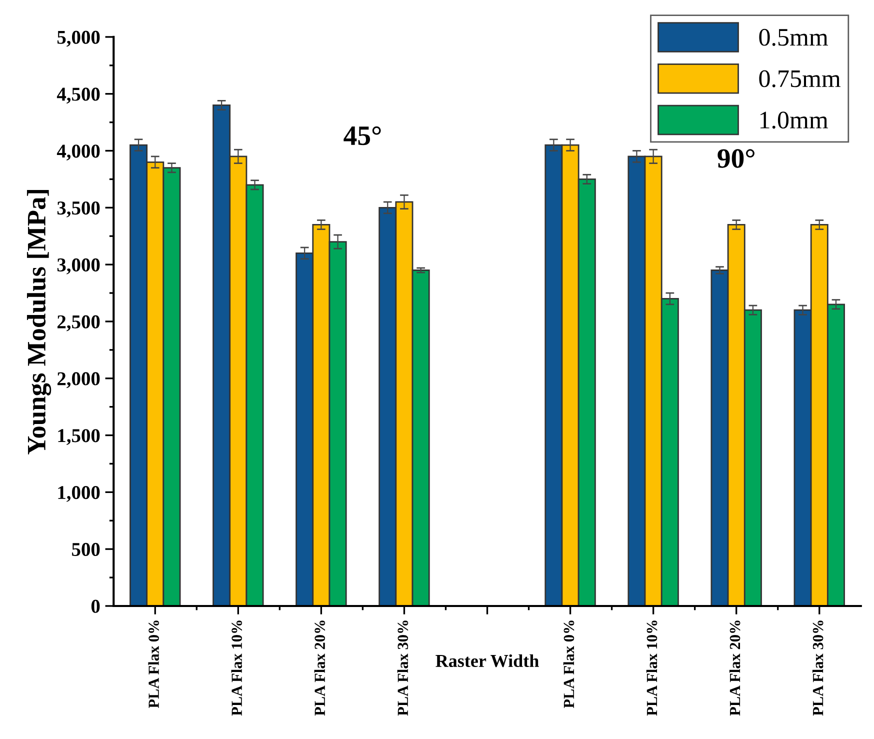 This screenshot has height=739, width=874. What do you see at coordinates (793, 37) in the screenshot?
I see `legend-label: 0.5mm` at bounding box center [793, 37].